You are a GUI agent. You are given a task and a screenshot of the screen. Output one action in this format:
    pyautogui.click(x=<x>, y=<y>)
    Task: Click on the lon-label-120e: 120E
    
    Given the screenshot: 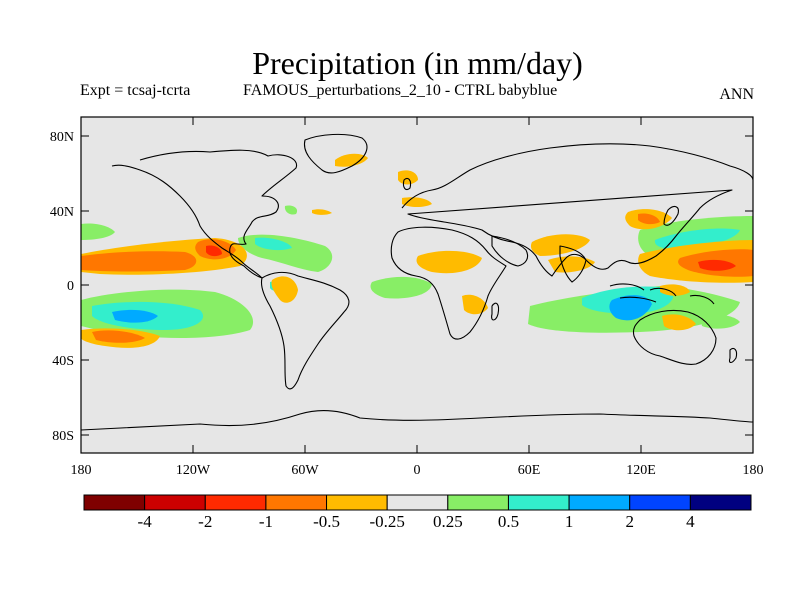 What is the action you would take?
    pyautogui.click(x=641, y=470)
    